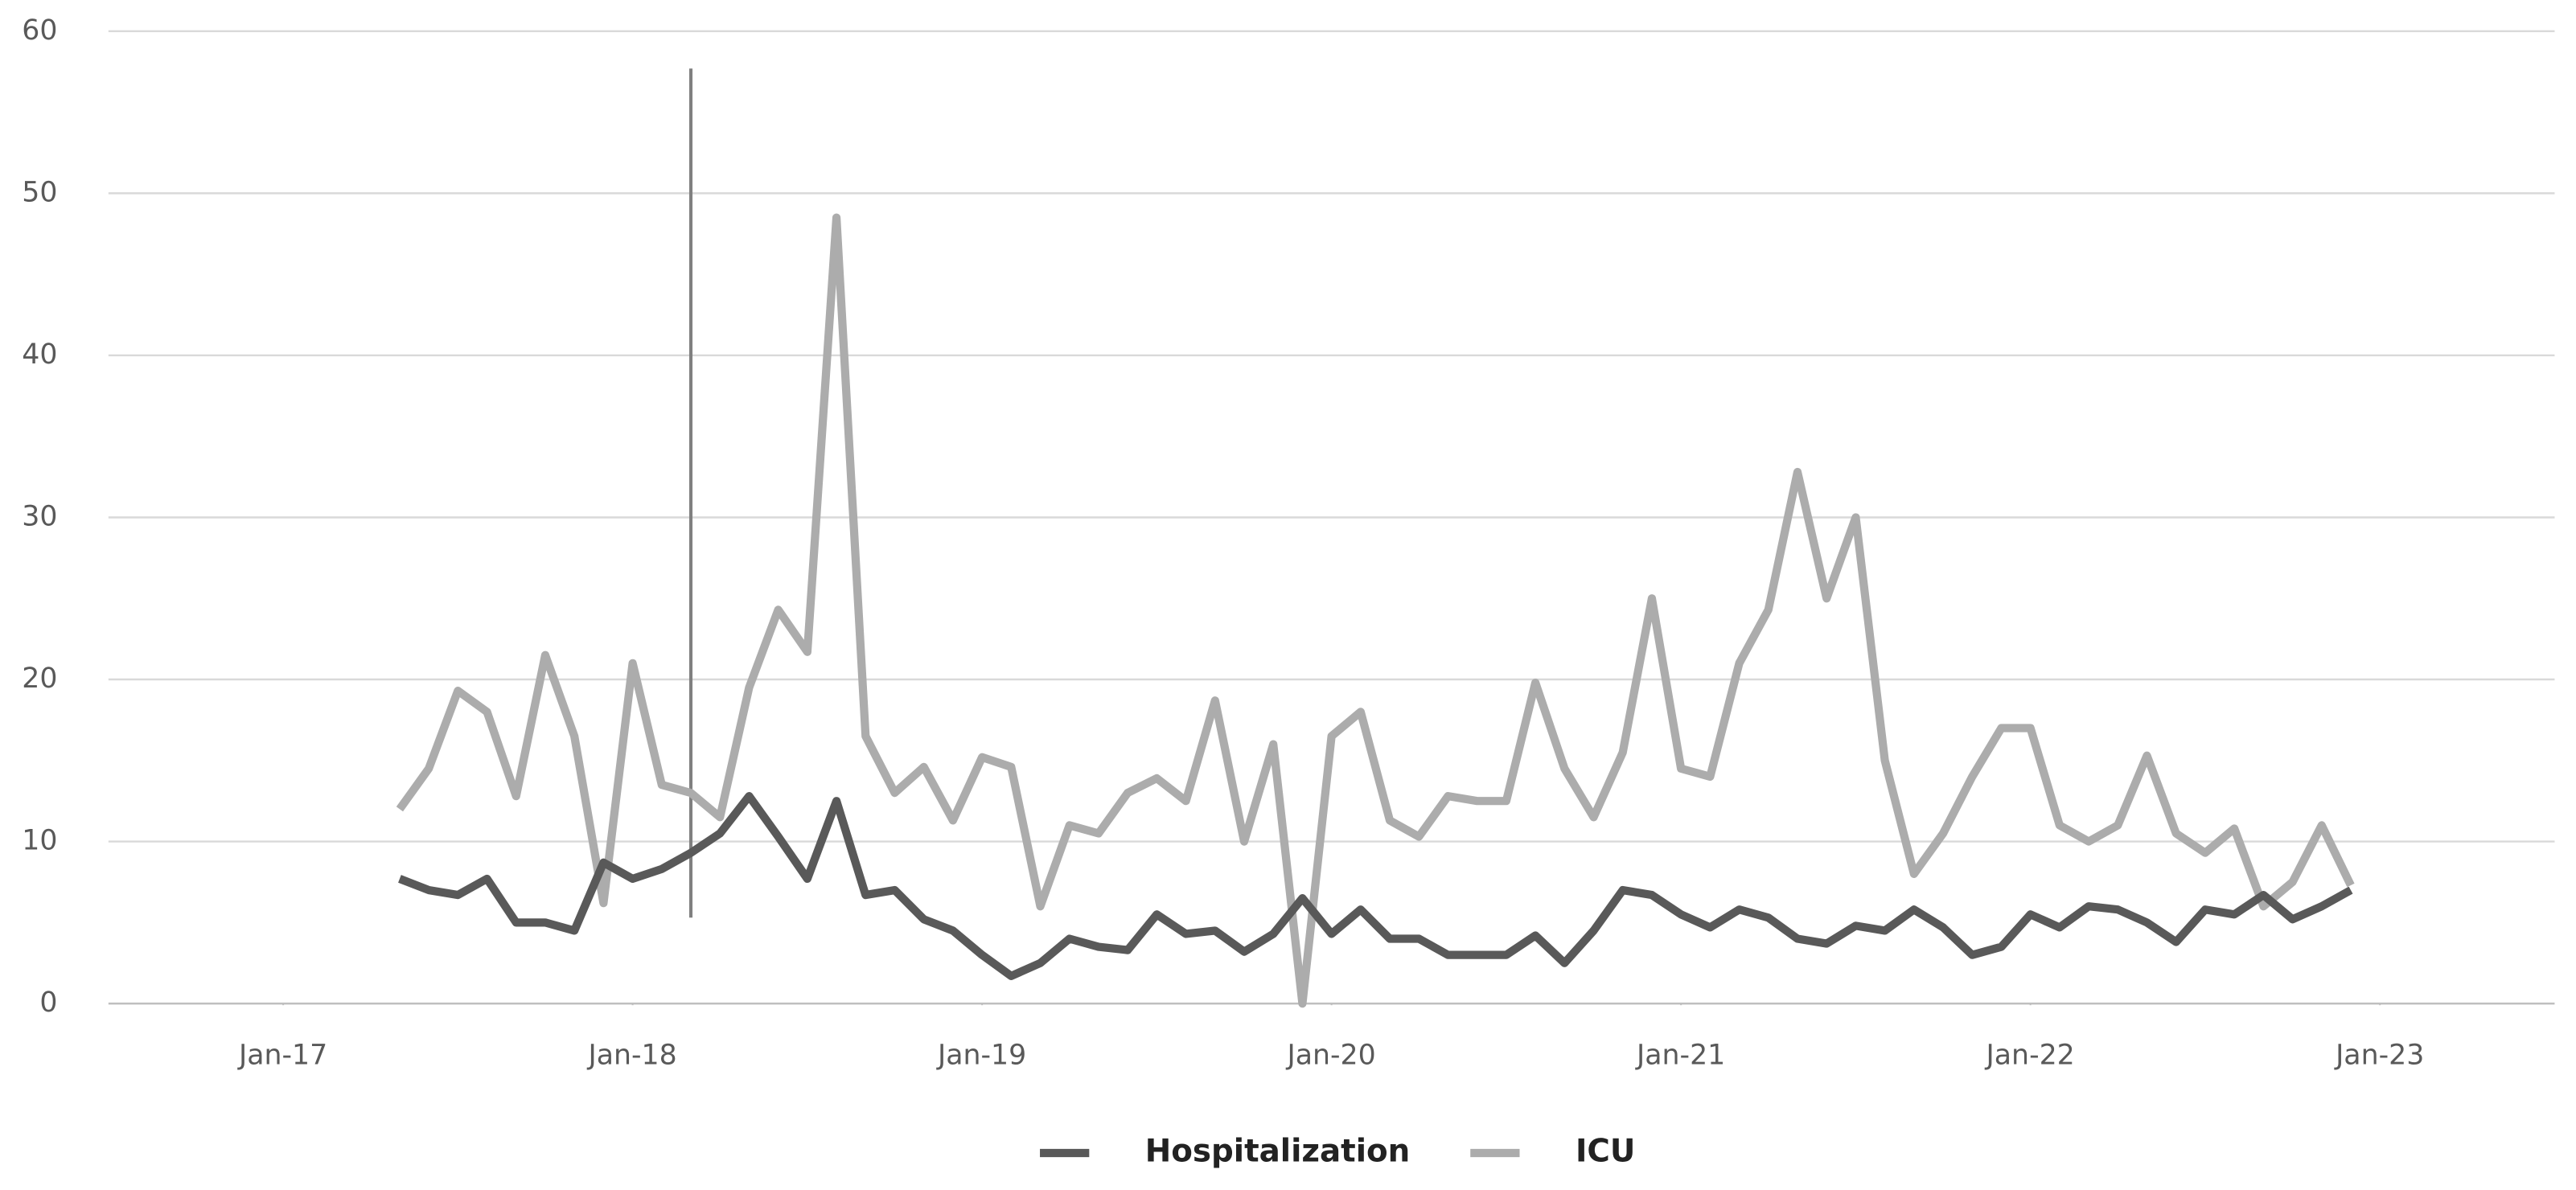 This screenshot has height=1190, width=2576. Describe the element at coordinates (1375, 886) in the screenshot. I see `series-line` at that location.